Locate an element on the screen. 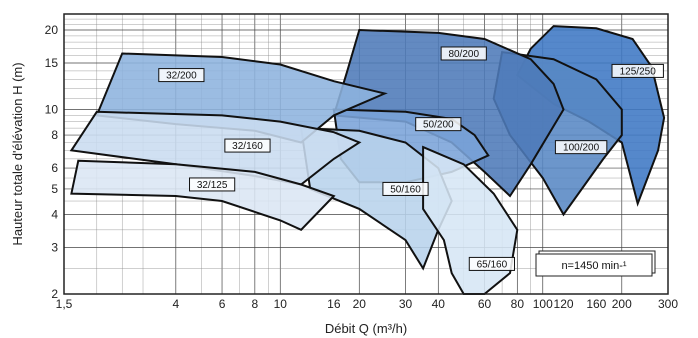  region-label-80-200: 80/200 is located at coordinates (463, 53).